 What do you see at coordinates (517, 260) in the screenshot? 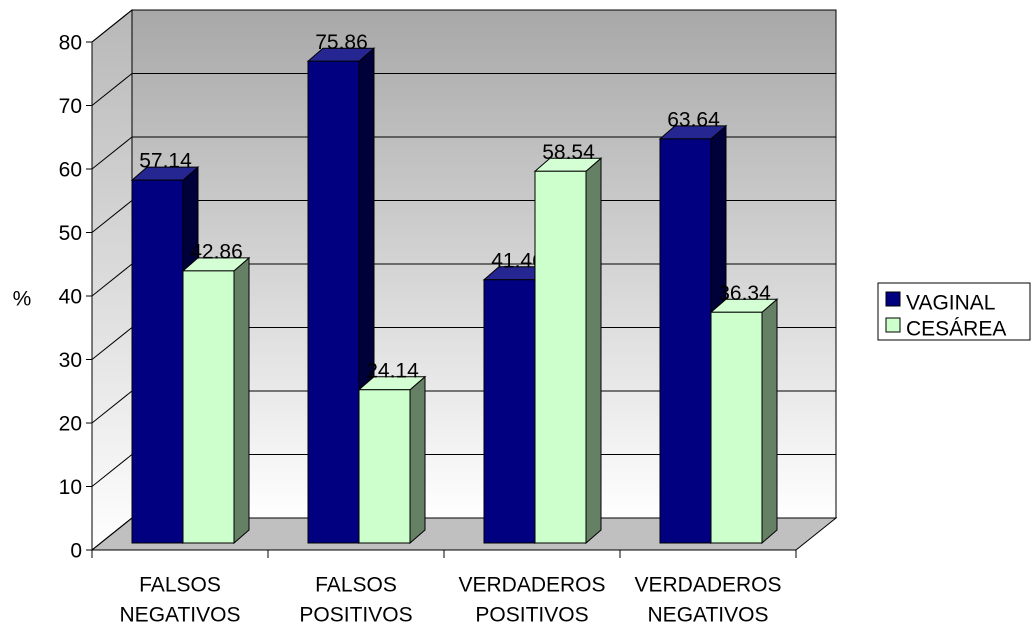
I see `value-label: 41.46` at bounding box center [517, 260].